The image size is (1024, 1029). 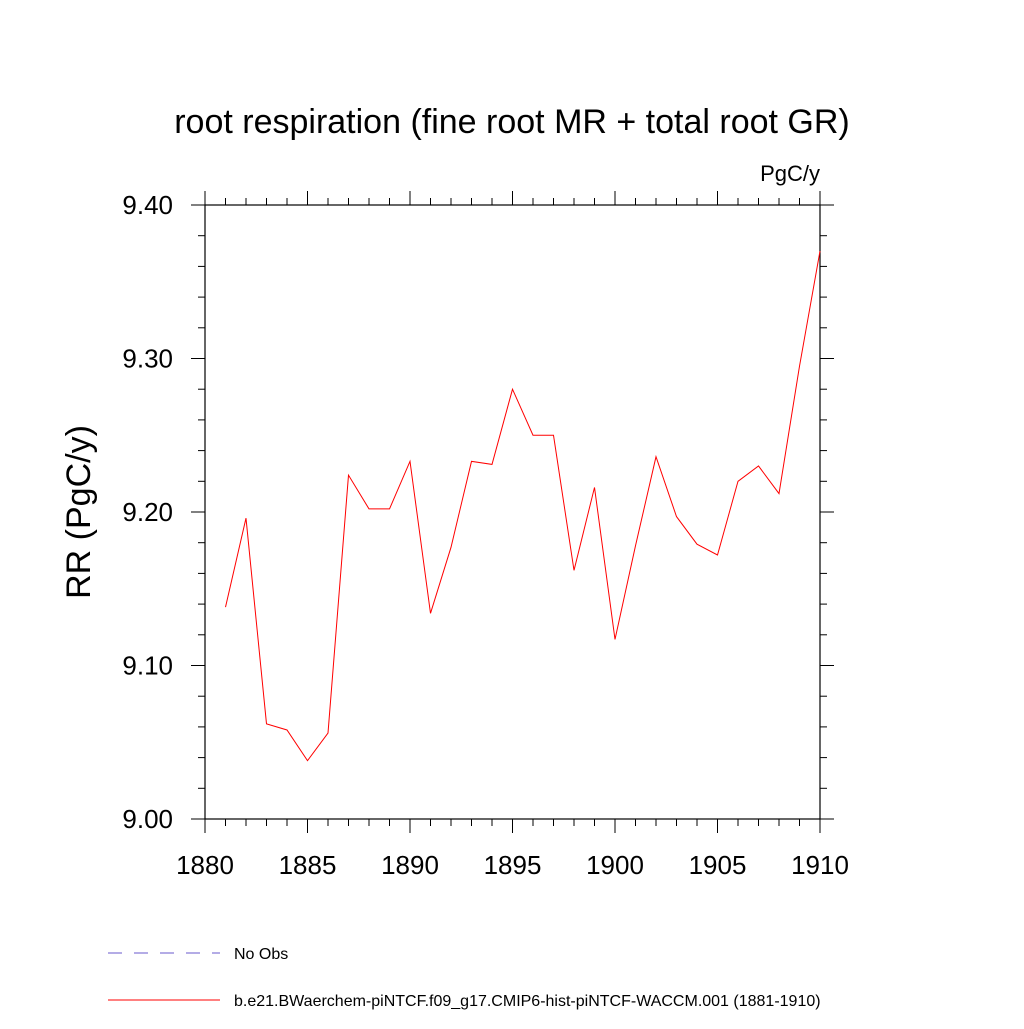 What do you see at coordinates (790, 173) in the screenshot?
I see `units-label: PgC/y` at bounding box center [790, 173].